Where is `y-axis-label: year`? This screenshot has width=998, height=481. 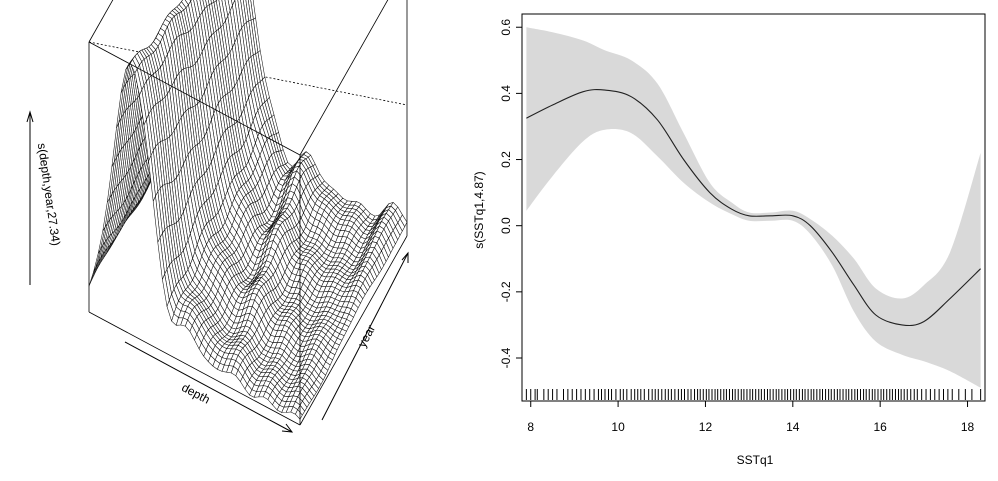 y-axis-label: year is located at coordinates (366, 336).